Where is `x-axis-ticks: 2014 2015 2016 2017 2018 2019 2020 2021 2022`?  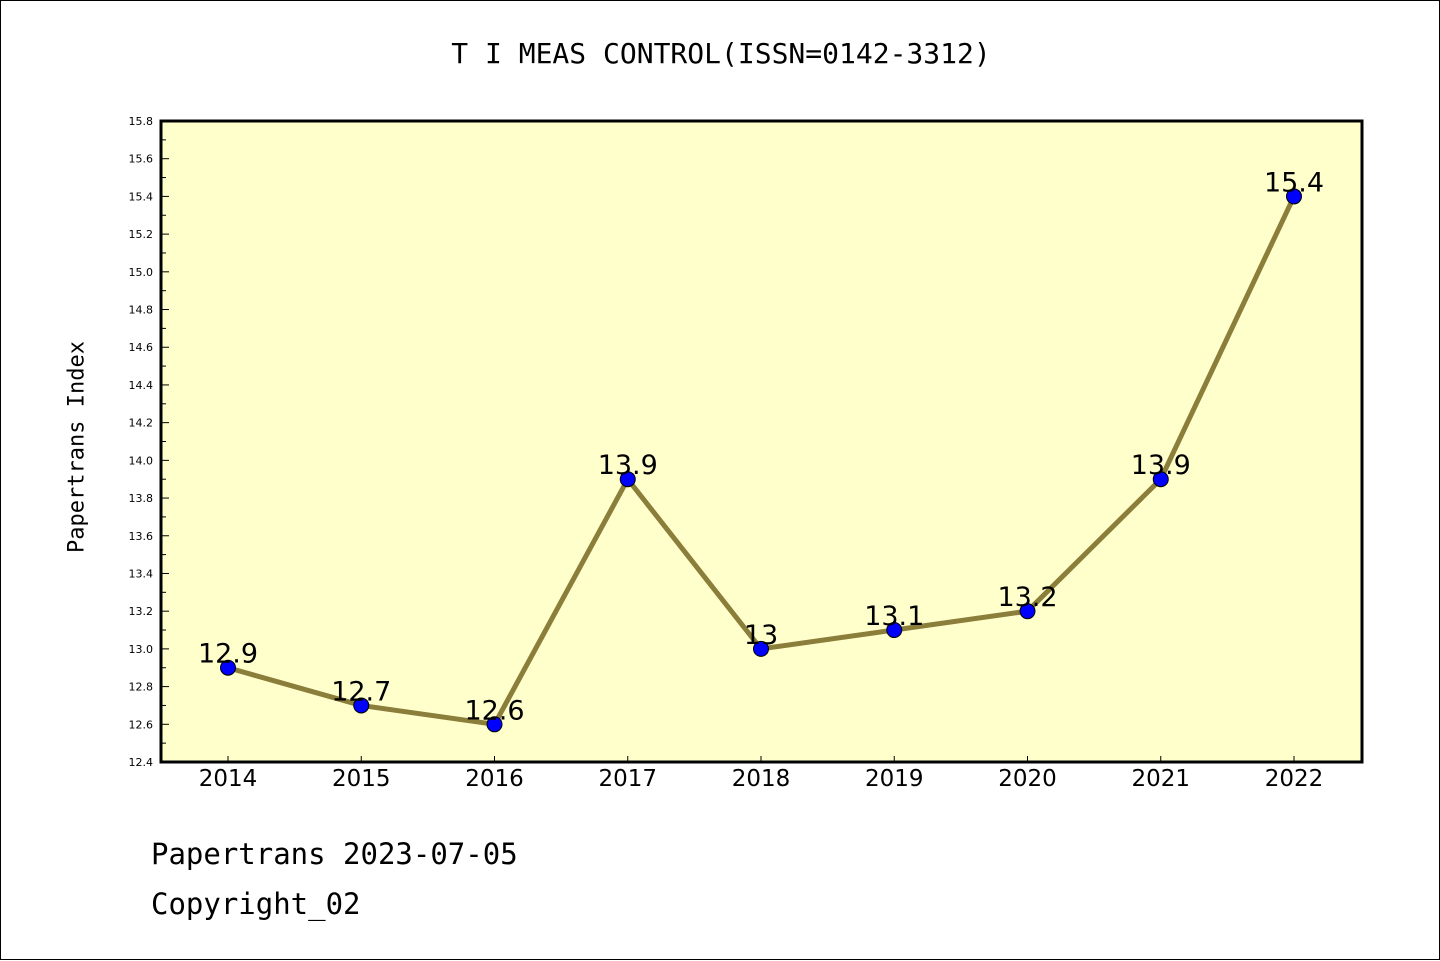
x-axis-ticks: 2014 2015 2016 2017 2018 2019 2020 2021 2022 is located at coordinates (761, 774).